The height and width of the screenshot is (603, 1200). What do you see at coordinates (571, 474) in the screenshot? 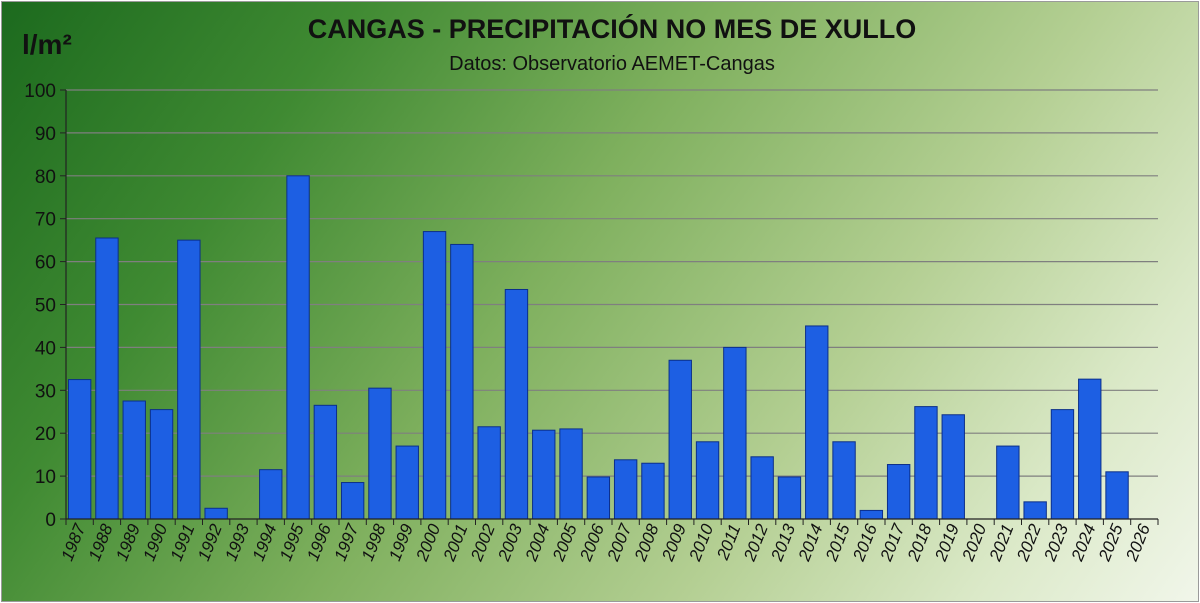
I see `bar-2005` at bounding box center [571, 474].